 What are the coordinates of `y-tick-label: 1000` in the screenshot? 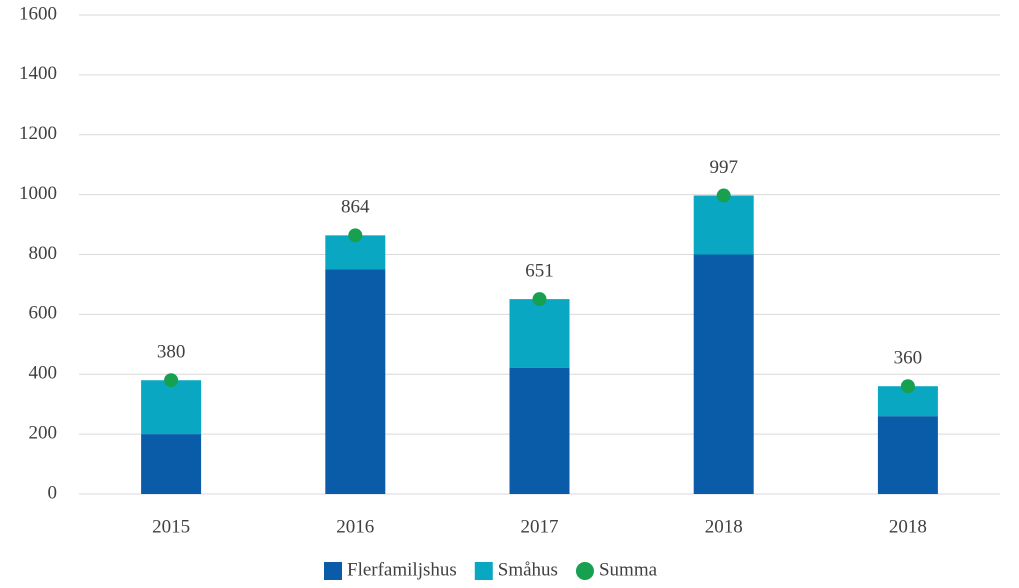 It's located at (38, 193).